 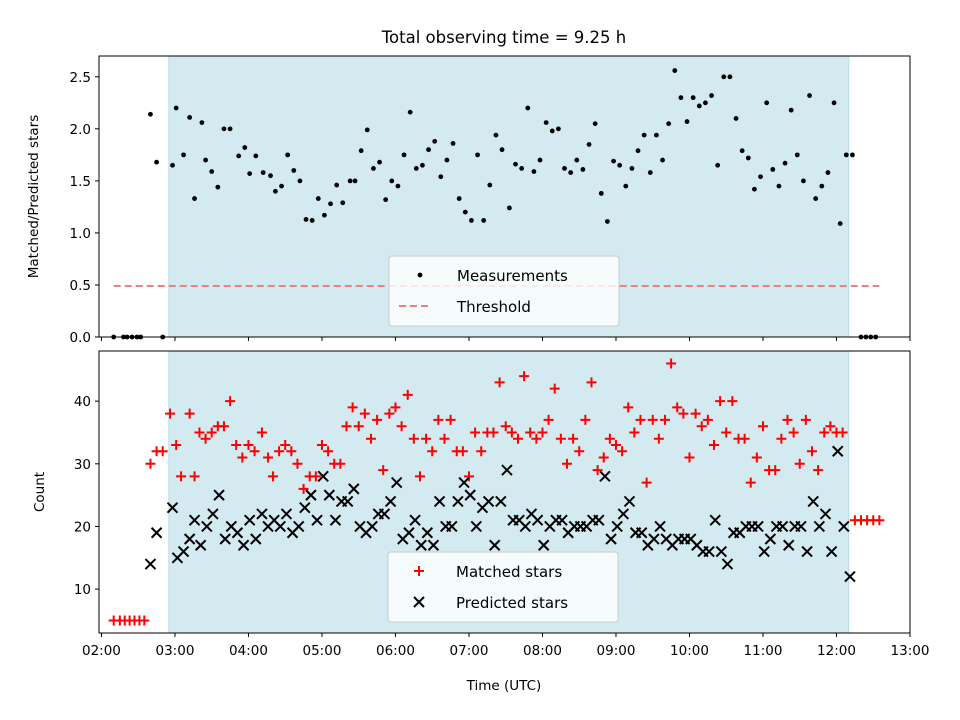 I want to click on legend-label: Measurements, so click(x=512, y=276).